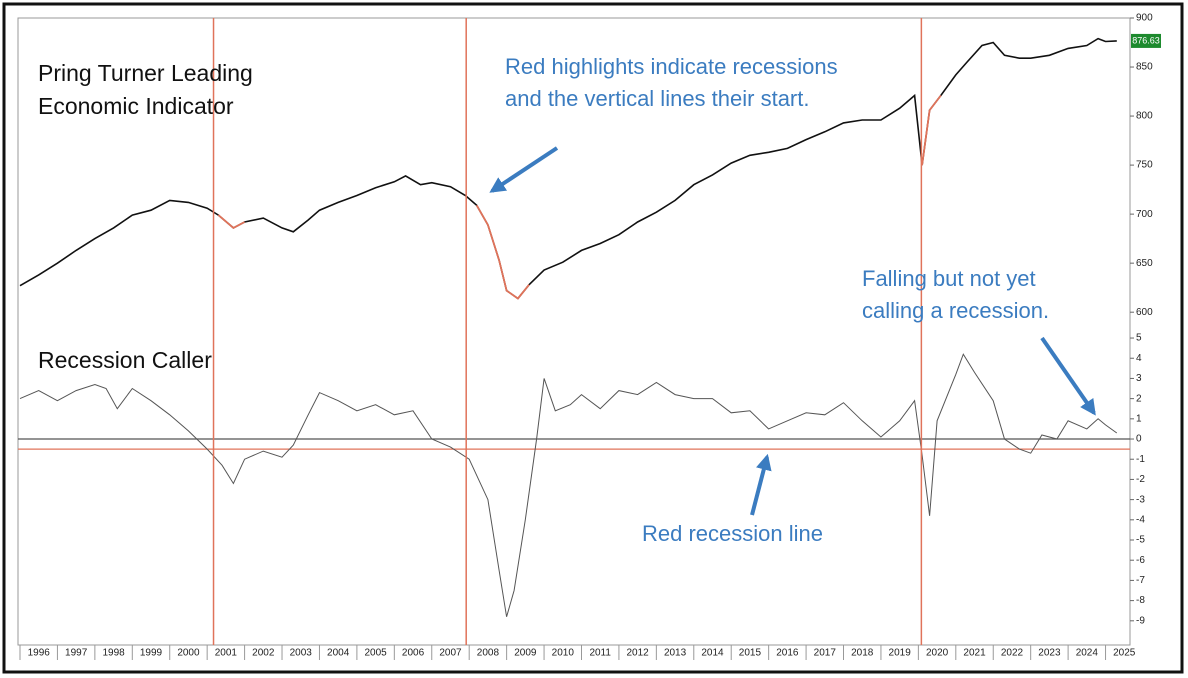 This screenshot has height=678, width=1188. What do you see at coordinates (563, 653) in the screenshot?
I see `x-tick-label: 2010` at bounding box center [563, 653].